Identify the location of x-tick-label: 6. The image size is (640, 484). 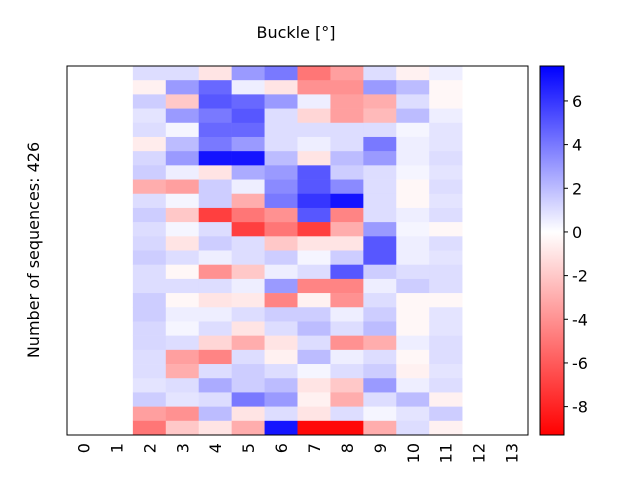
(281, 448).